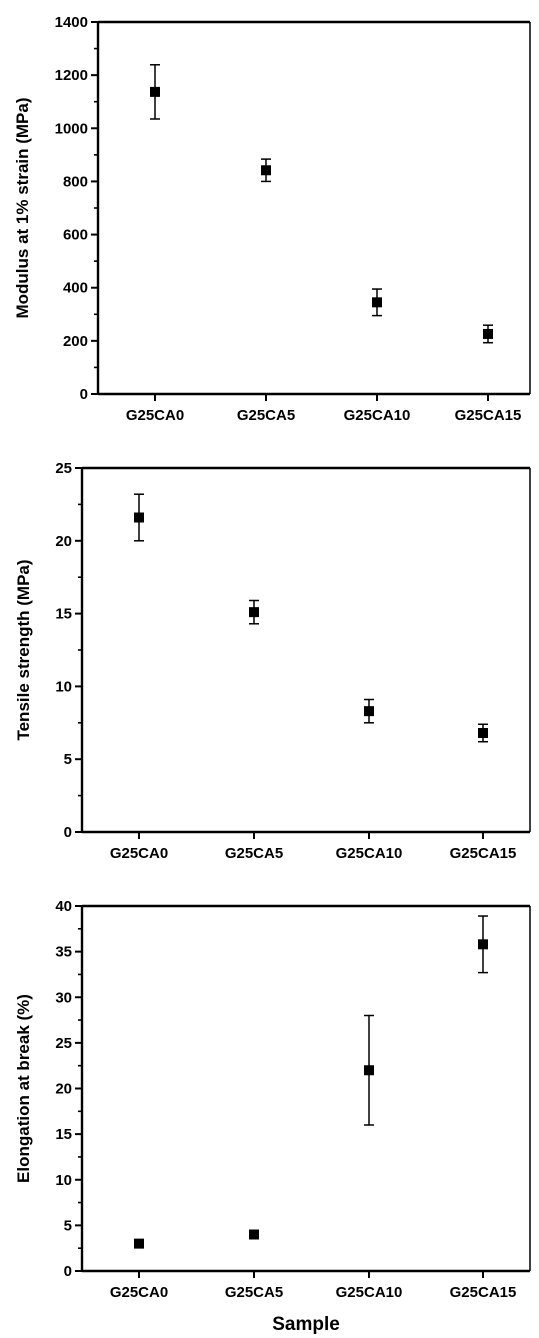 This screenshot has width=539, height=1338. What do you see at coordinates (22, 207) in the screenshot?
I see `y-axis-label: Modulus at 1% strain (MPa)` at bounding box center [22, 207].